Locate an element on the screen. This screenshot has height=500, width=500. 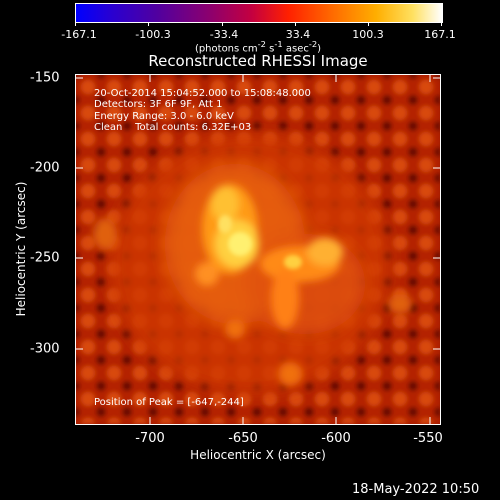
info-clean: Clean Total counts: 6.32E+03 is located at coordinates (173, 127).